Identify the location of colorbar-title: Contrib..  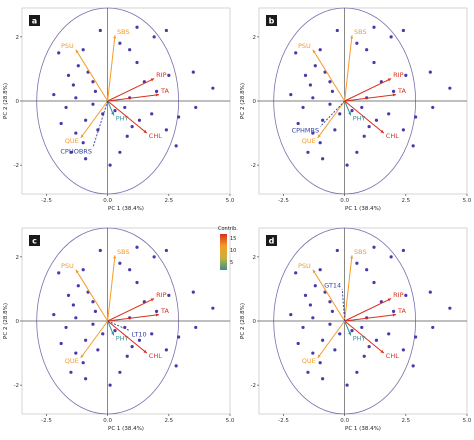
(228, 229).